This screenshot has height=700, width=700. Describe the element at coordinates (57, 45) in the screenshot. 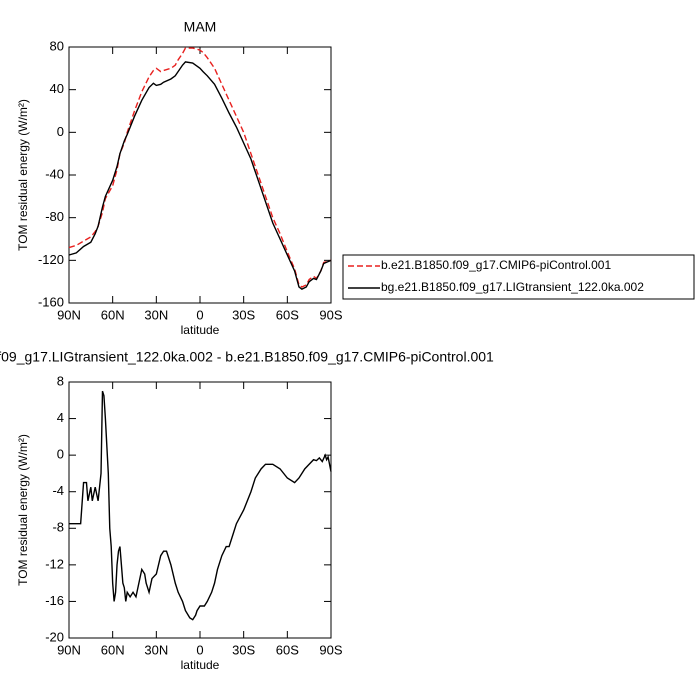

I see `y-tick-label: 80` at that location.